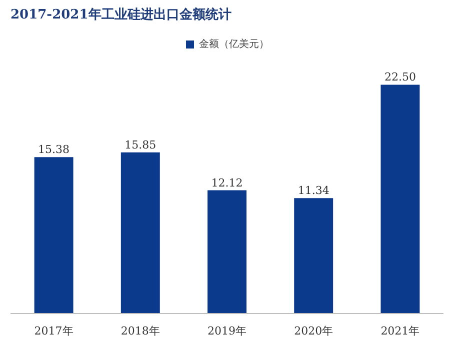 Image resolution: width=455 pixels, height=342 pixels. Describe the element at coordinates (234, 44) in the screenshot. I see `legend-label: 金额（亿美元）` at that location.